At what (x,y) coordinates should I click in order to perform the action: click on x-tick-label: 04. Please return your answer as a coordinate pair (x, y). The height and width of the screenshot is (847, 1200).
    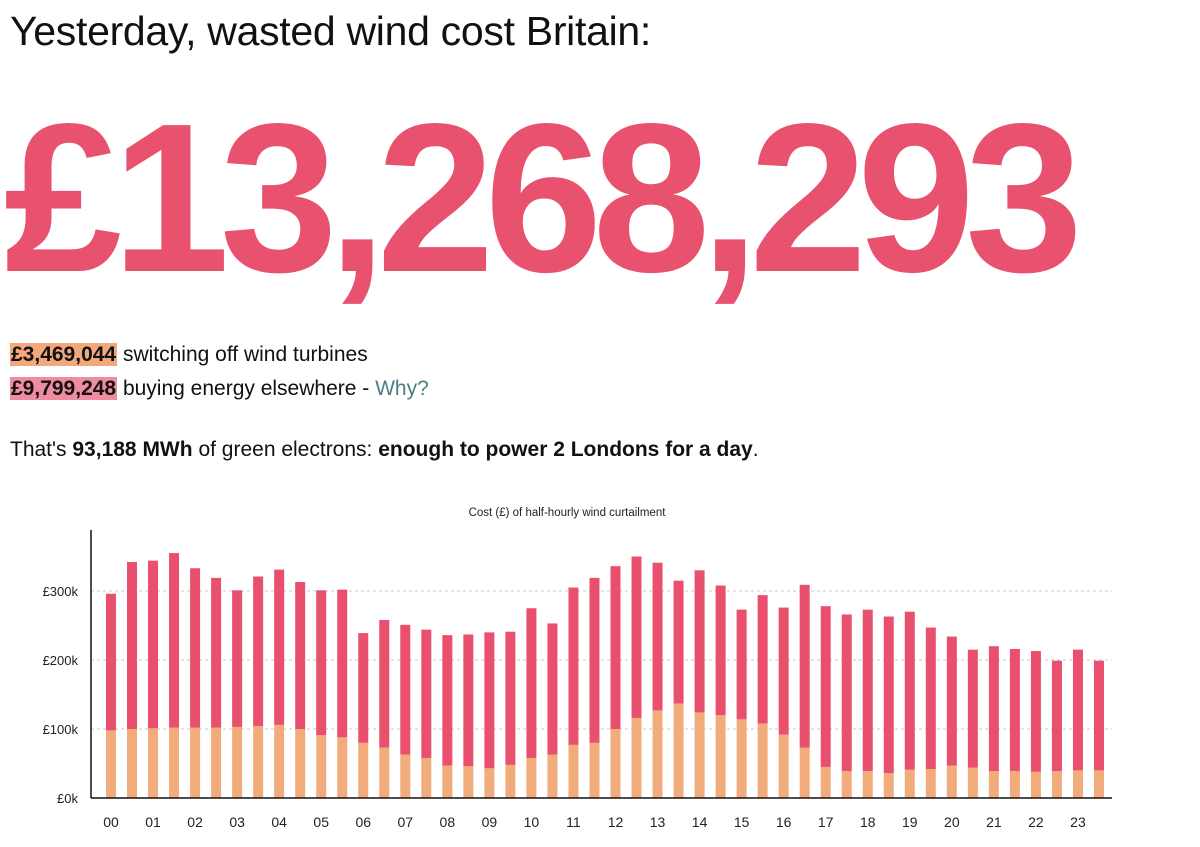
    Looking at the image, I should click on (279, 822).